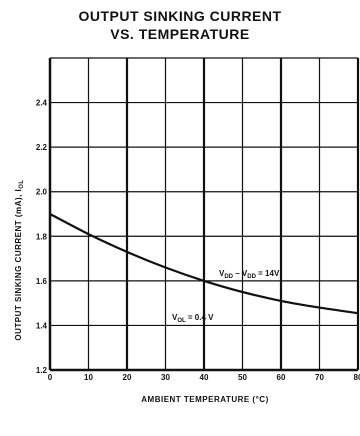 The image size is (360, 436). I want to click on x-tick-label: 0, so click(50, 377).